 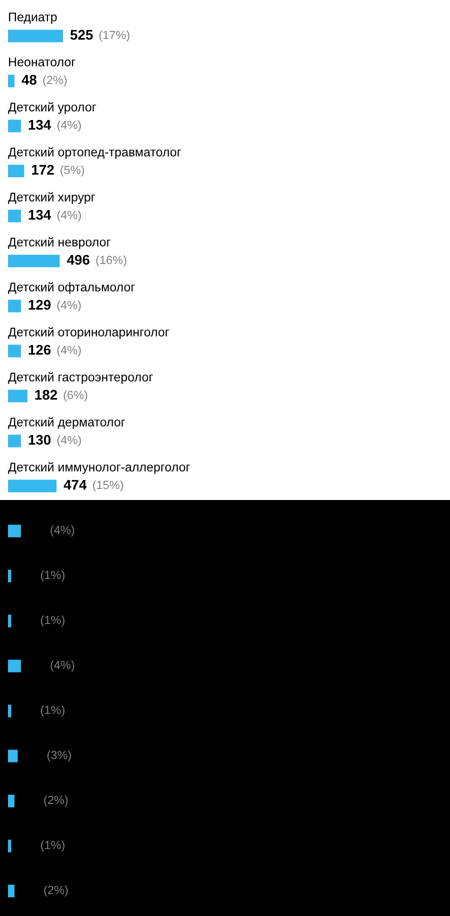 What do you see at coordinates (111, 260) in the screenshot?
I see `data-label: (16%)` at bounding box center [111, 260].